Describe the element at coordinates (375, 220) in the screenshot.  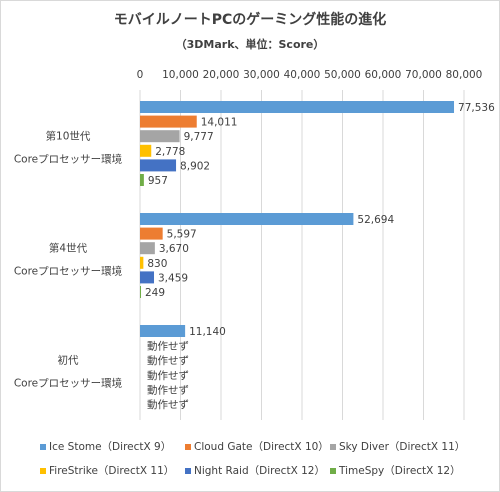
I see `data-label: 52,694` at that location.